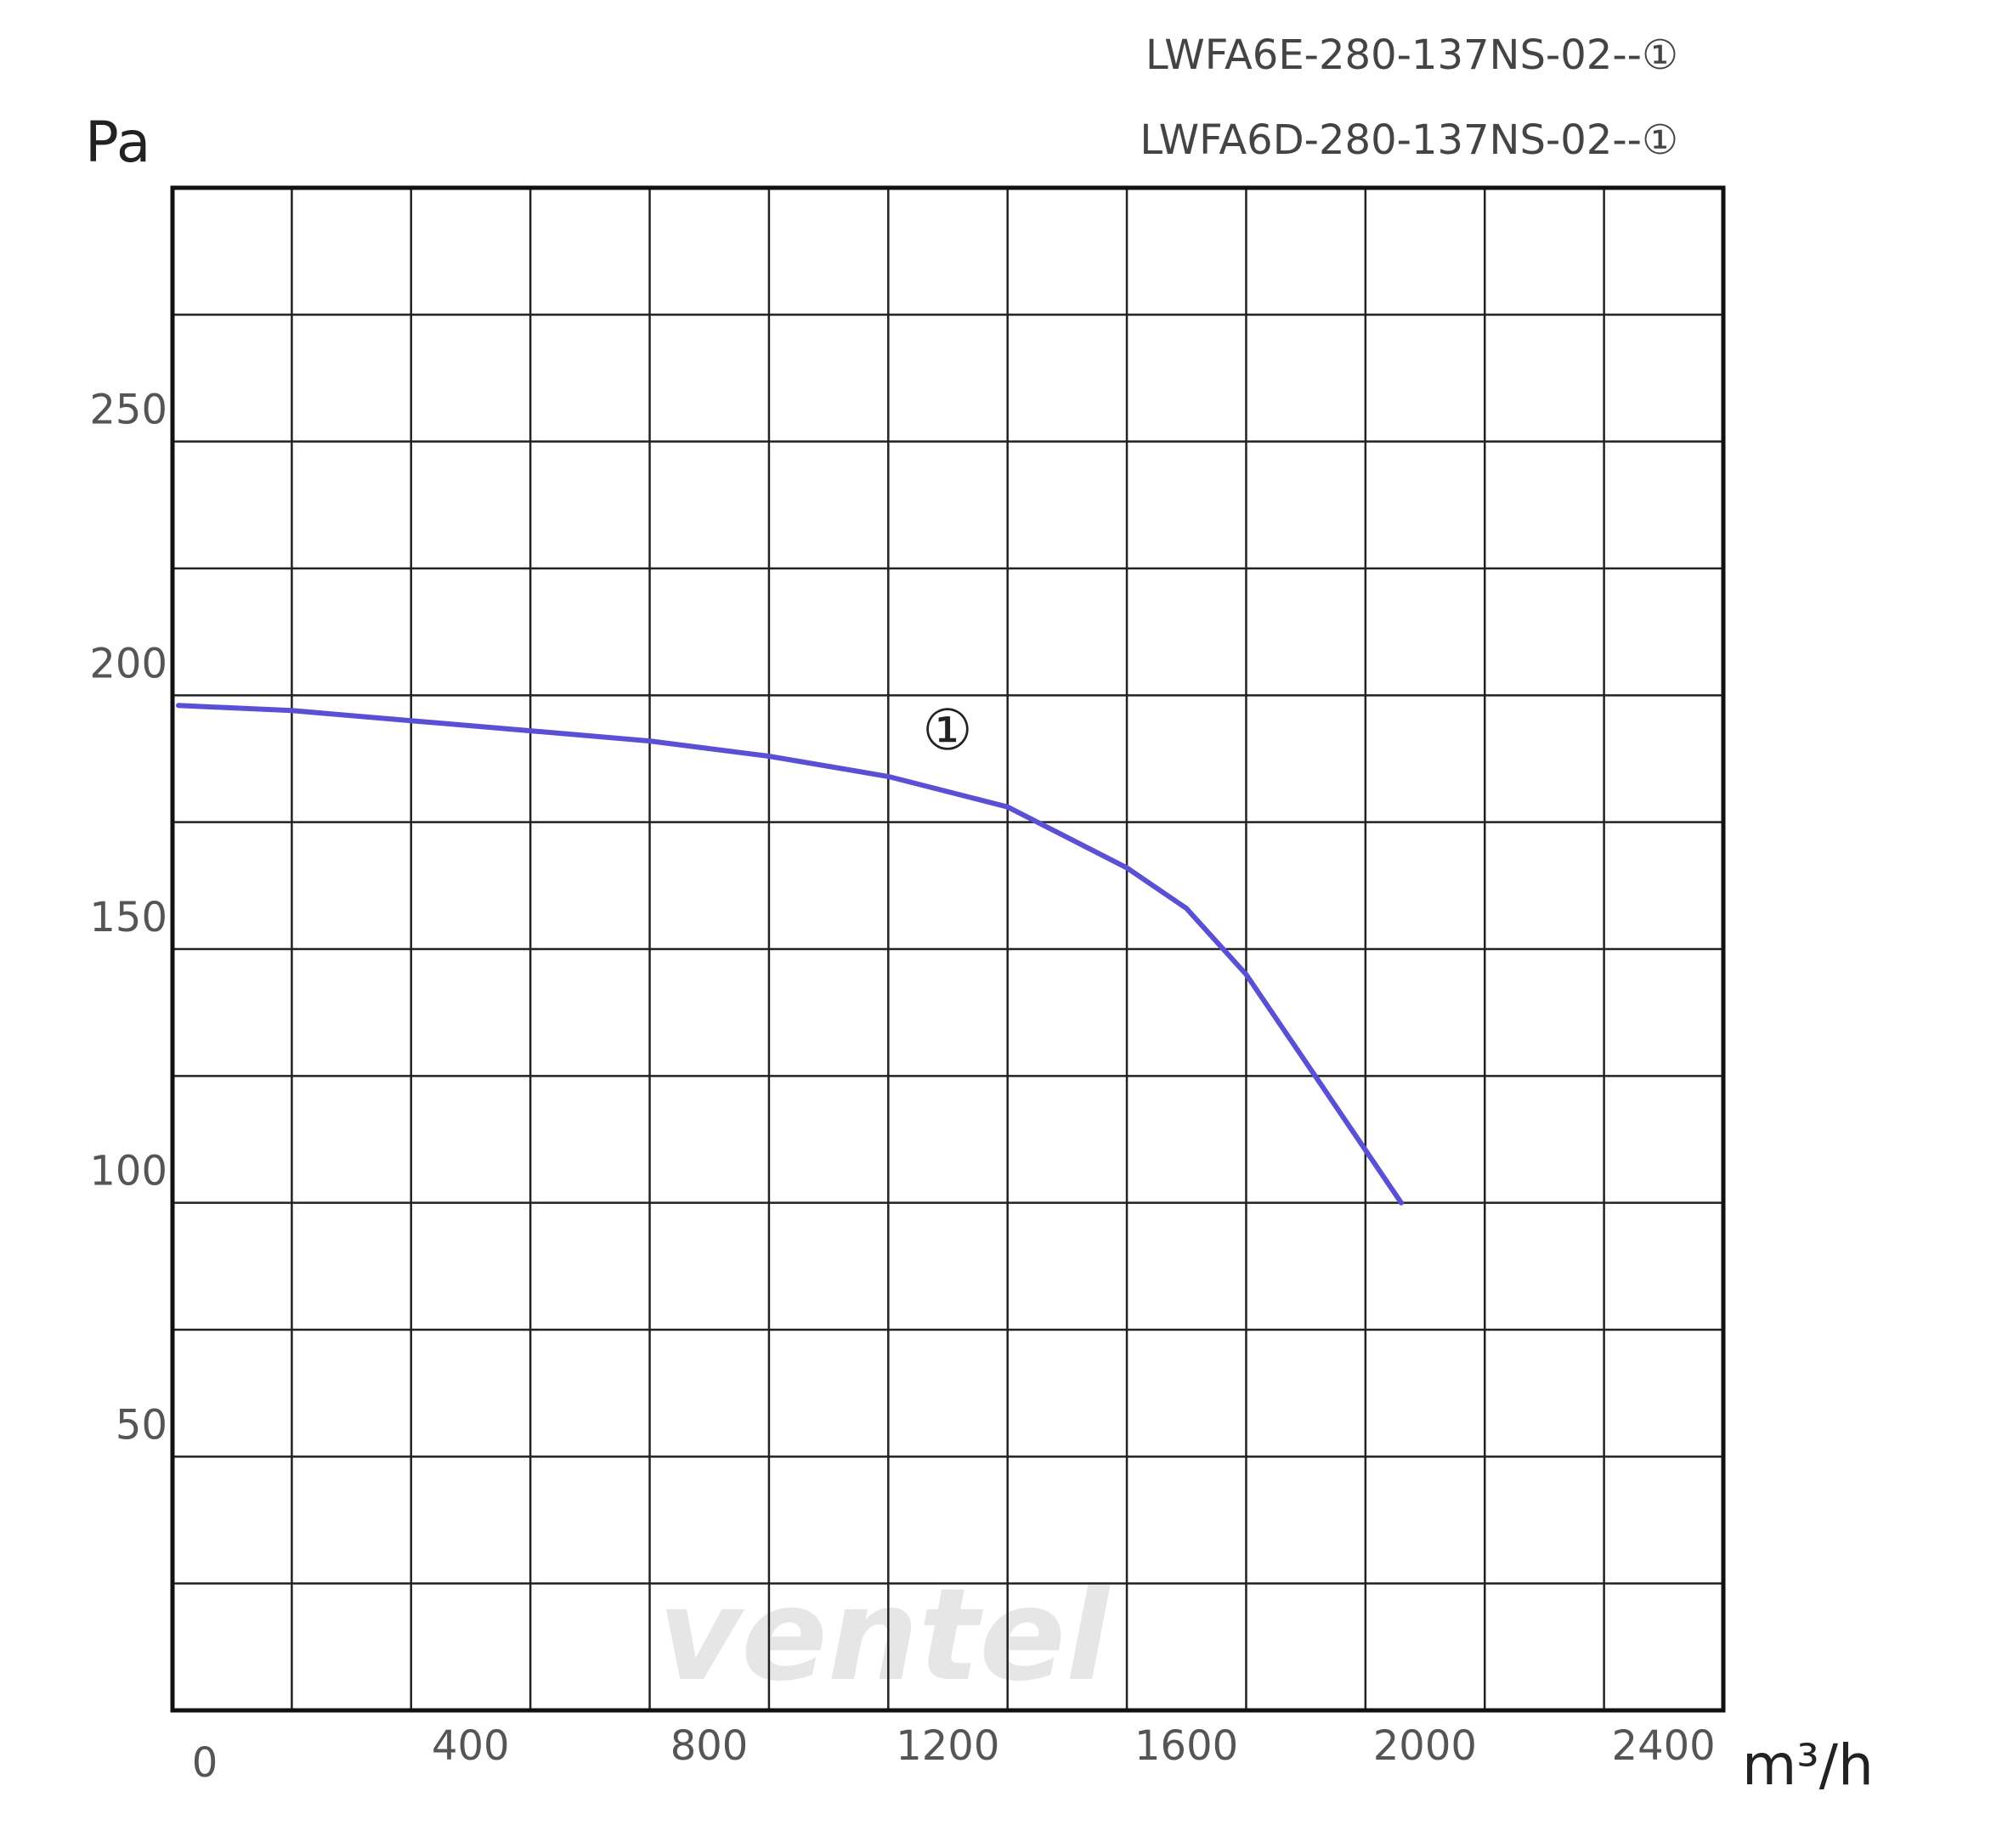 This screenshot has width=1991, height=1848. I want to click on x-tick-label: 800, so click(709, 1746).